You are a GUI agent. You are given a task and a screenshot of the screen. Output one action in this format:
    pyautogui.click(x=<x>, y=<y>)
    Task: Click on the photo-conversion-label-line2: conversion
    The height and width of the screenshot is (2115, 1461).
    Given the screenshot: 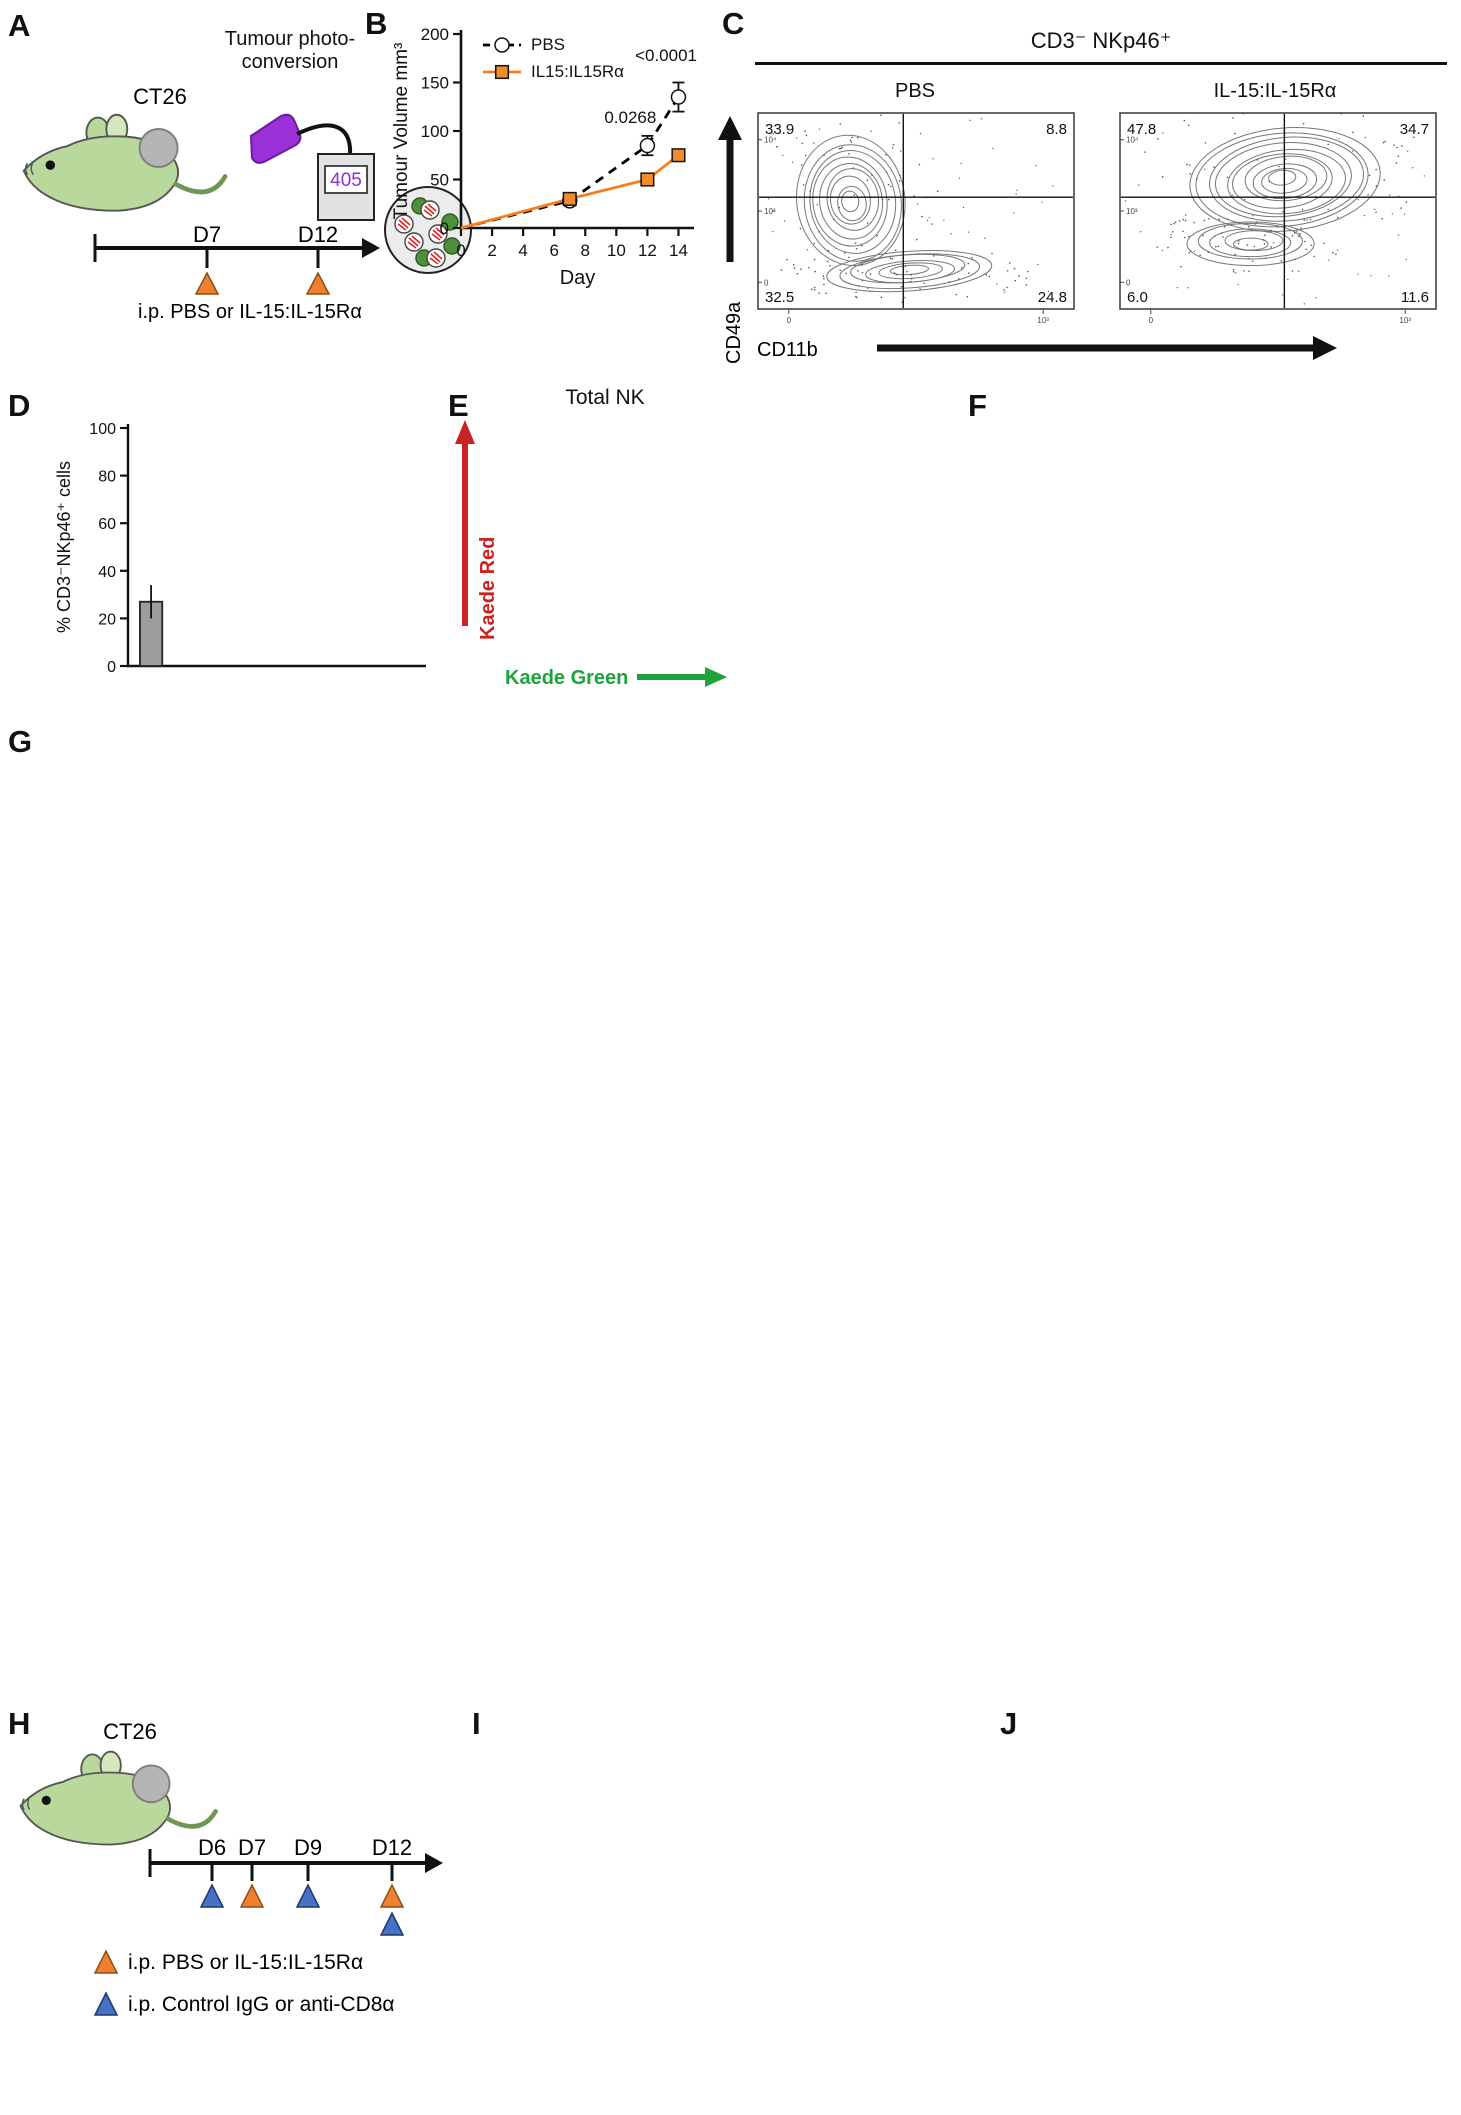 What is the action you would take?
    pyautogui.click(x=290, y=62)
    